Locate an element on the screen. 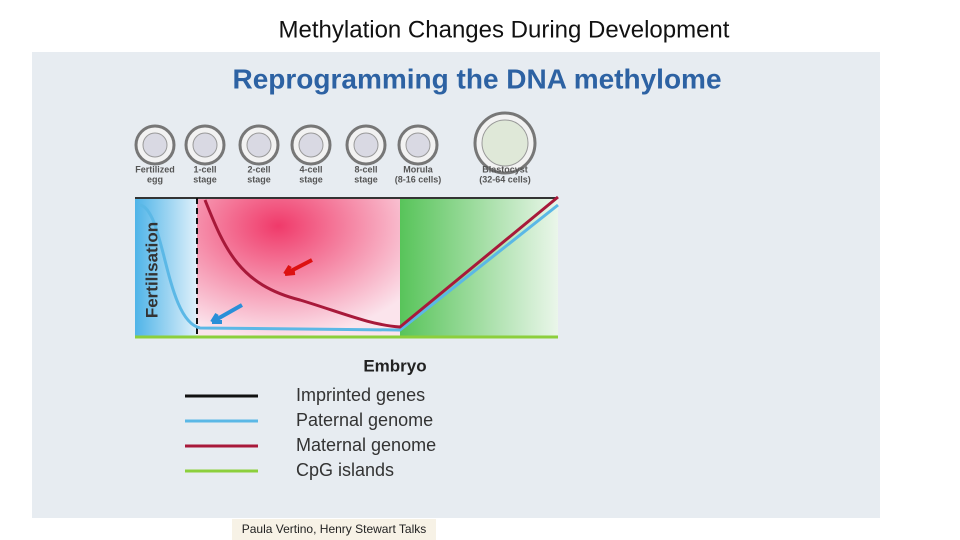 The width and height of the screenshot is (960, 540). stage-label: 8-cell is located at coordinates (365, 169).